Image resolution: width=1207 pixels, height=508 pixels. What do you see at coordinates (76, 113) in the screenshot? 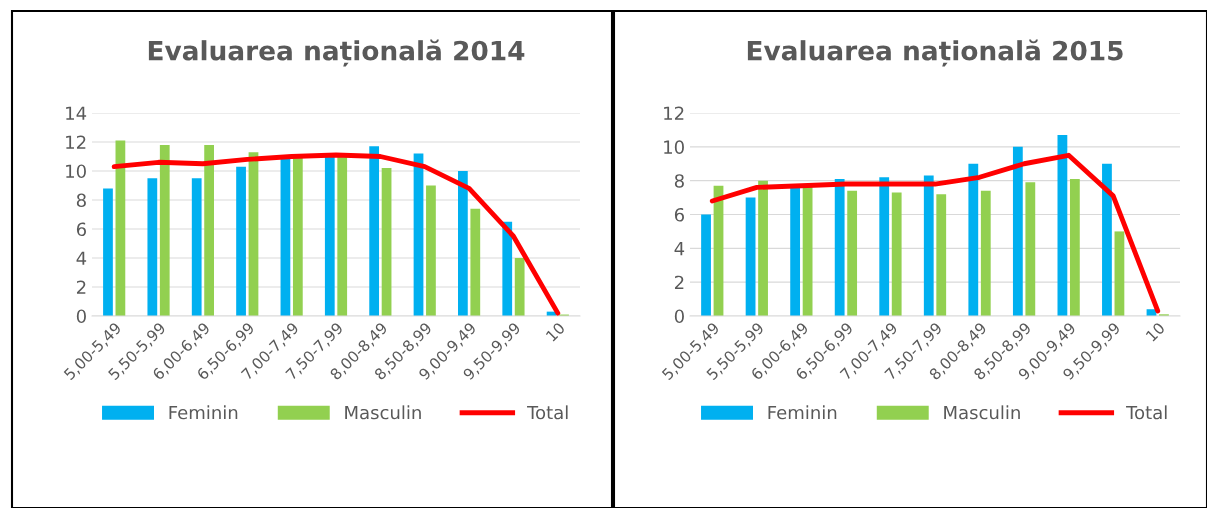
I see `y-tick-label: 14` at bounding box center [76, 113].